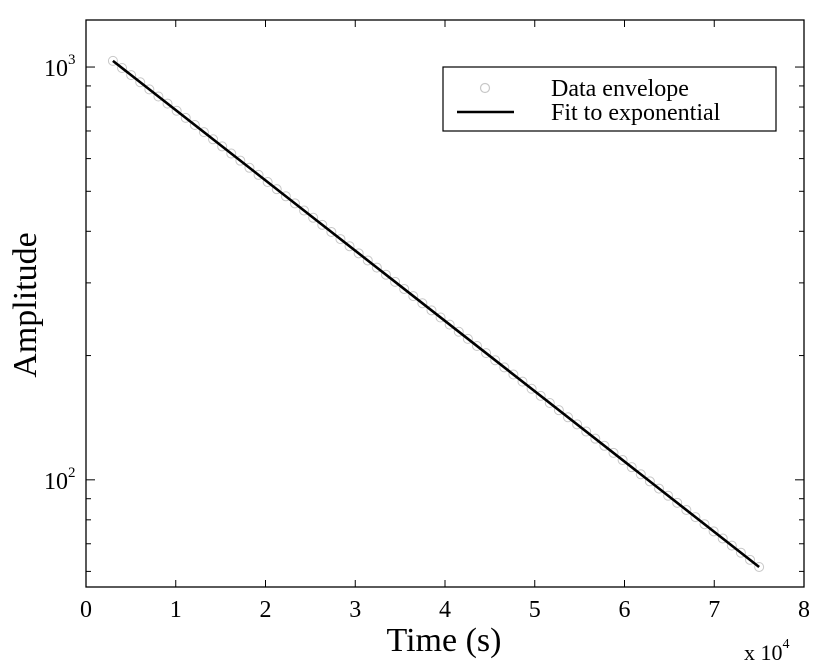  I want to click on x-tick-label: 1, so click(176, 610).